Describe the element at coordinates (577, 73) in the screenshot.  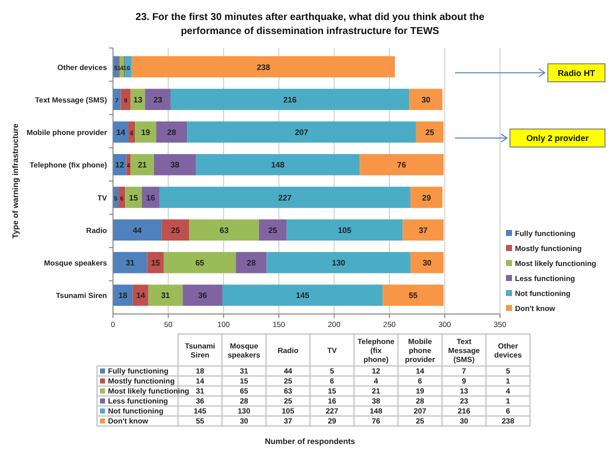
I see `text: Radio HT` at that location.